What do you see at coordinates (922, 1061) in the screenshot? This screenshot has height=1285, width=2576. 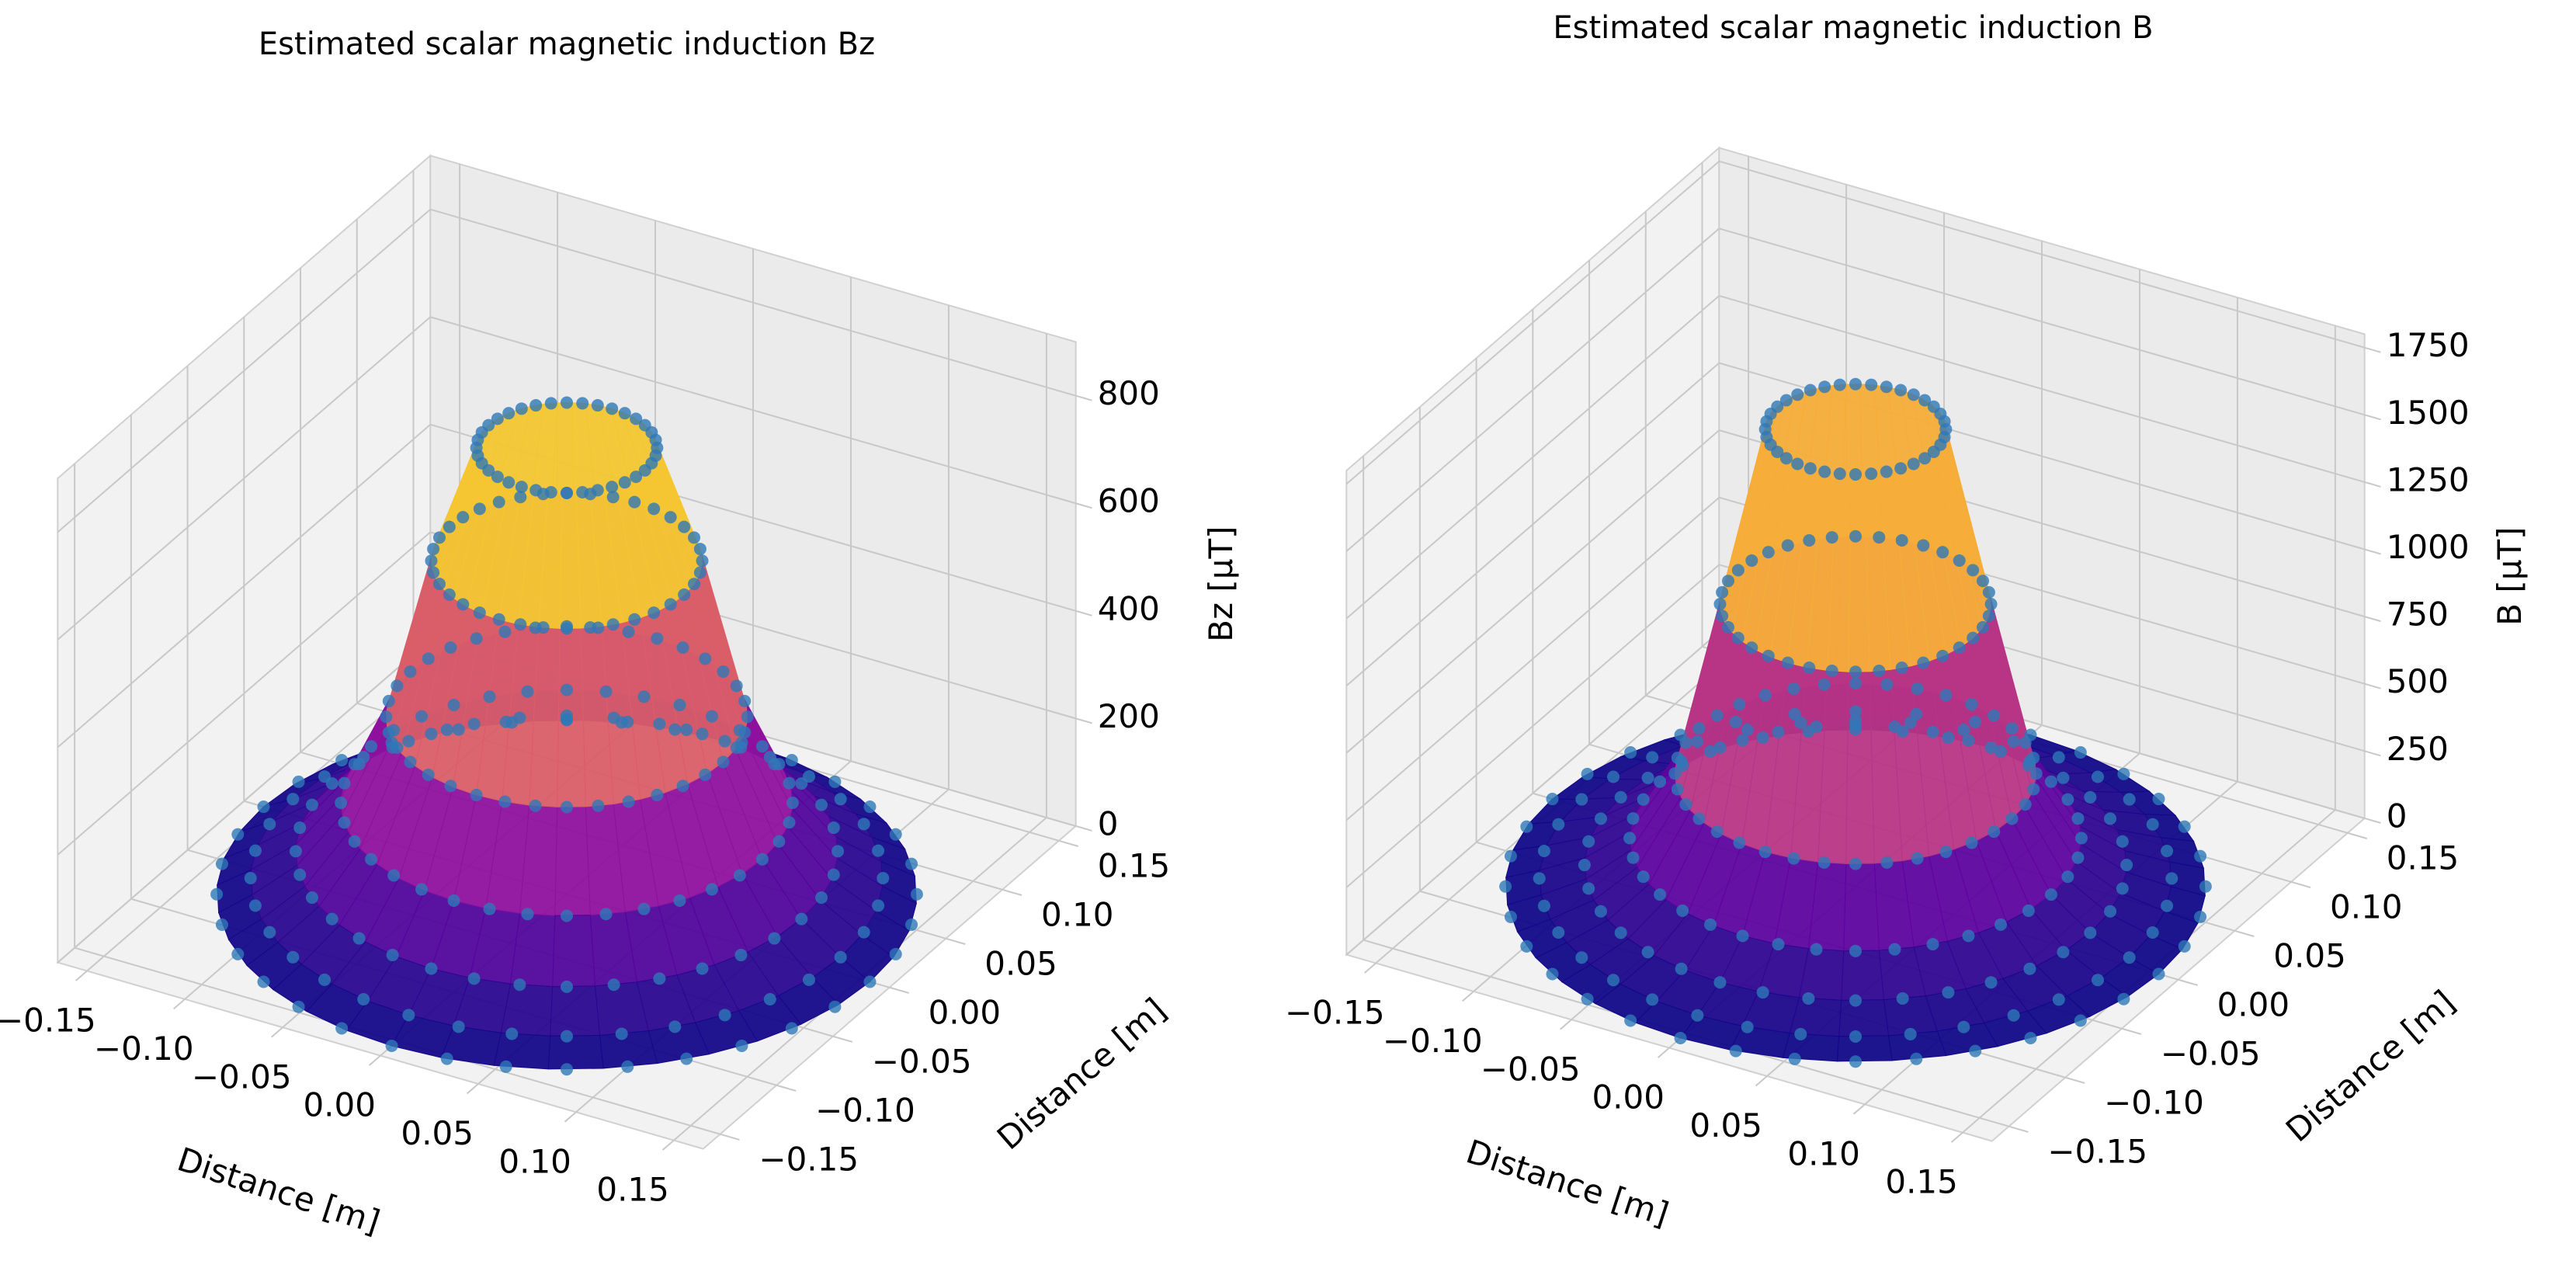 I see `y-tick-label: −0.05` at bounding box center [922, 1061].